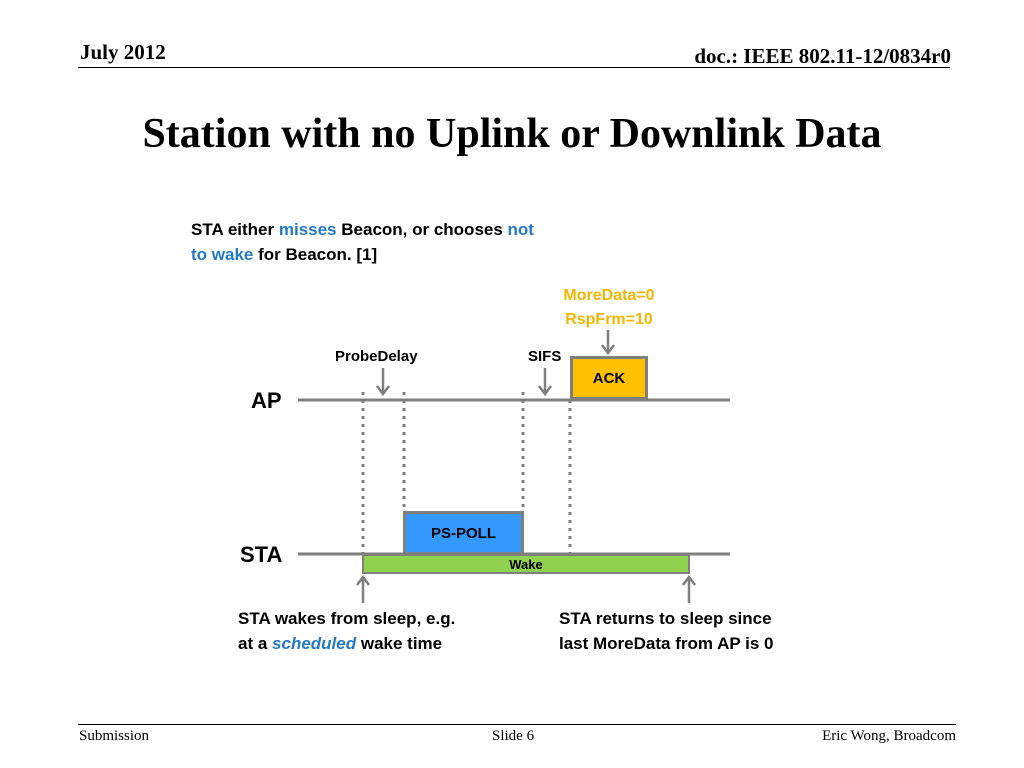  What do you see at coordinates (609, 308) in the screenshot?
I see `ack-meta-label: MoreData=0 RspFrm=10` at bounding box center [609, 308].